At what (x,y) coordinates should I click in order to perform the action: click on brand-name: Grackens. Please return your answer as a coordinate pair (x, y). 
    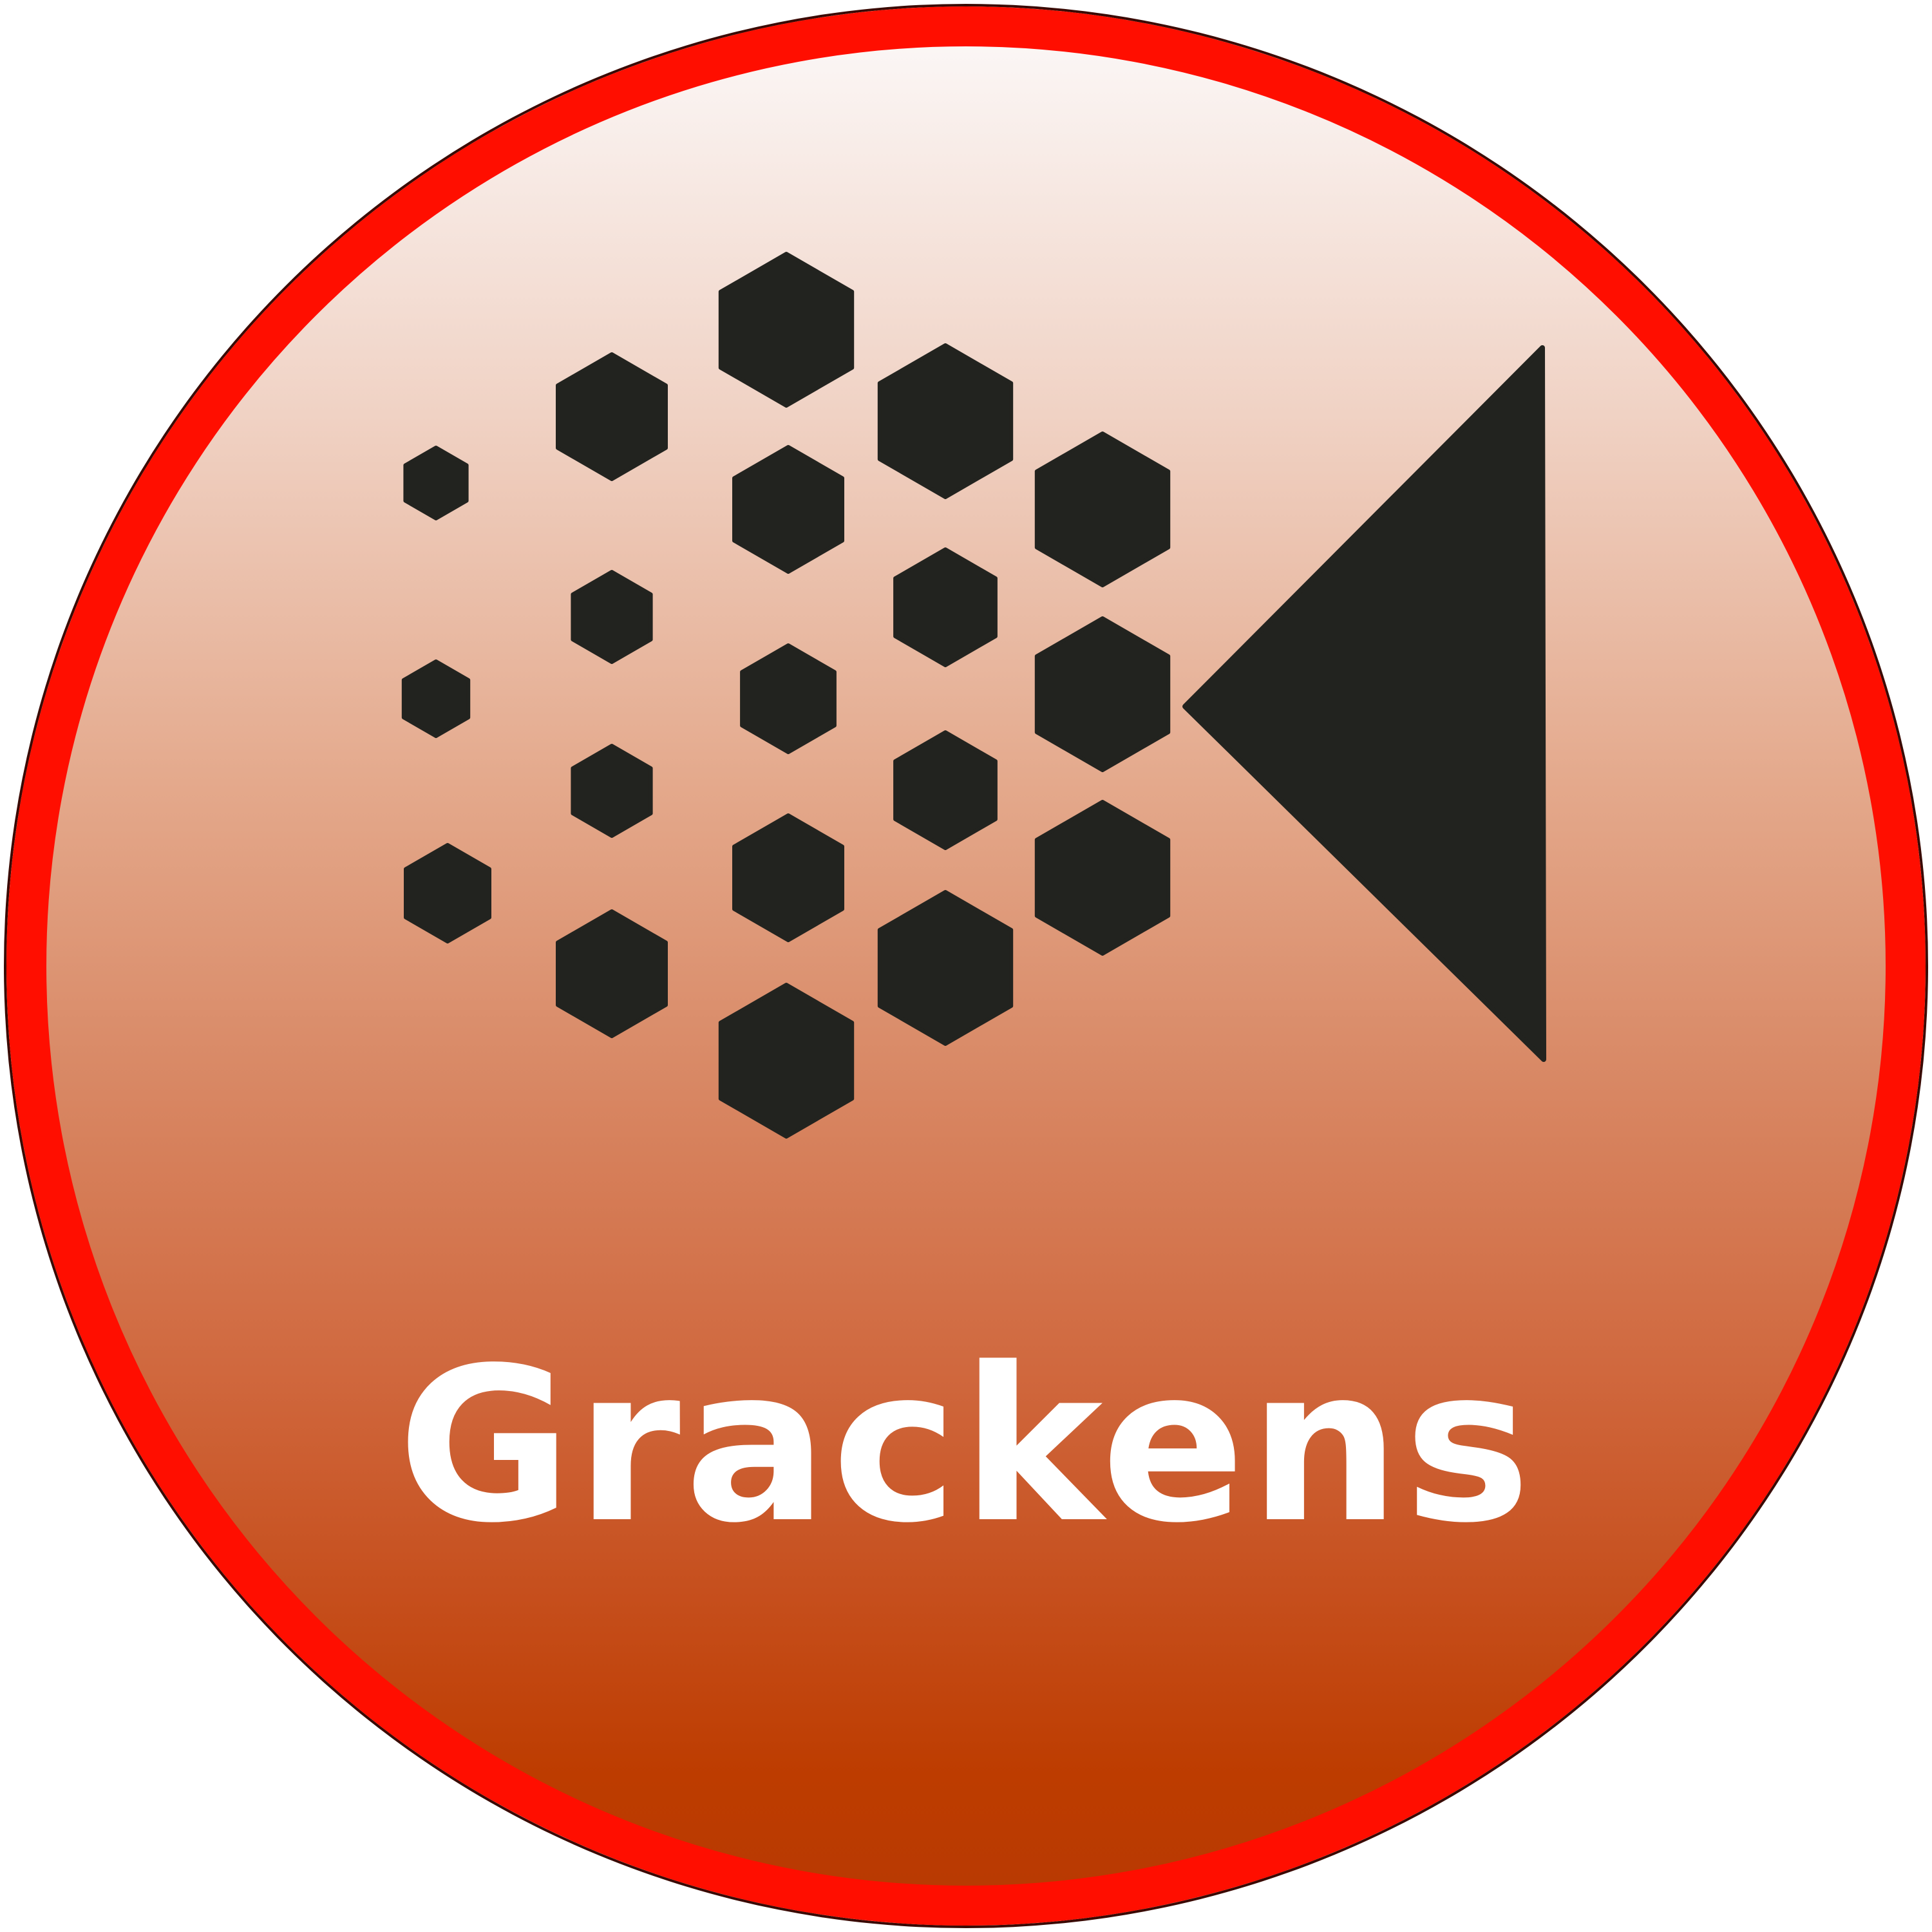
    Looking at the image, I should click on (966, 1446).